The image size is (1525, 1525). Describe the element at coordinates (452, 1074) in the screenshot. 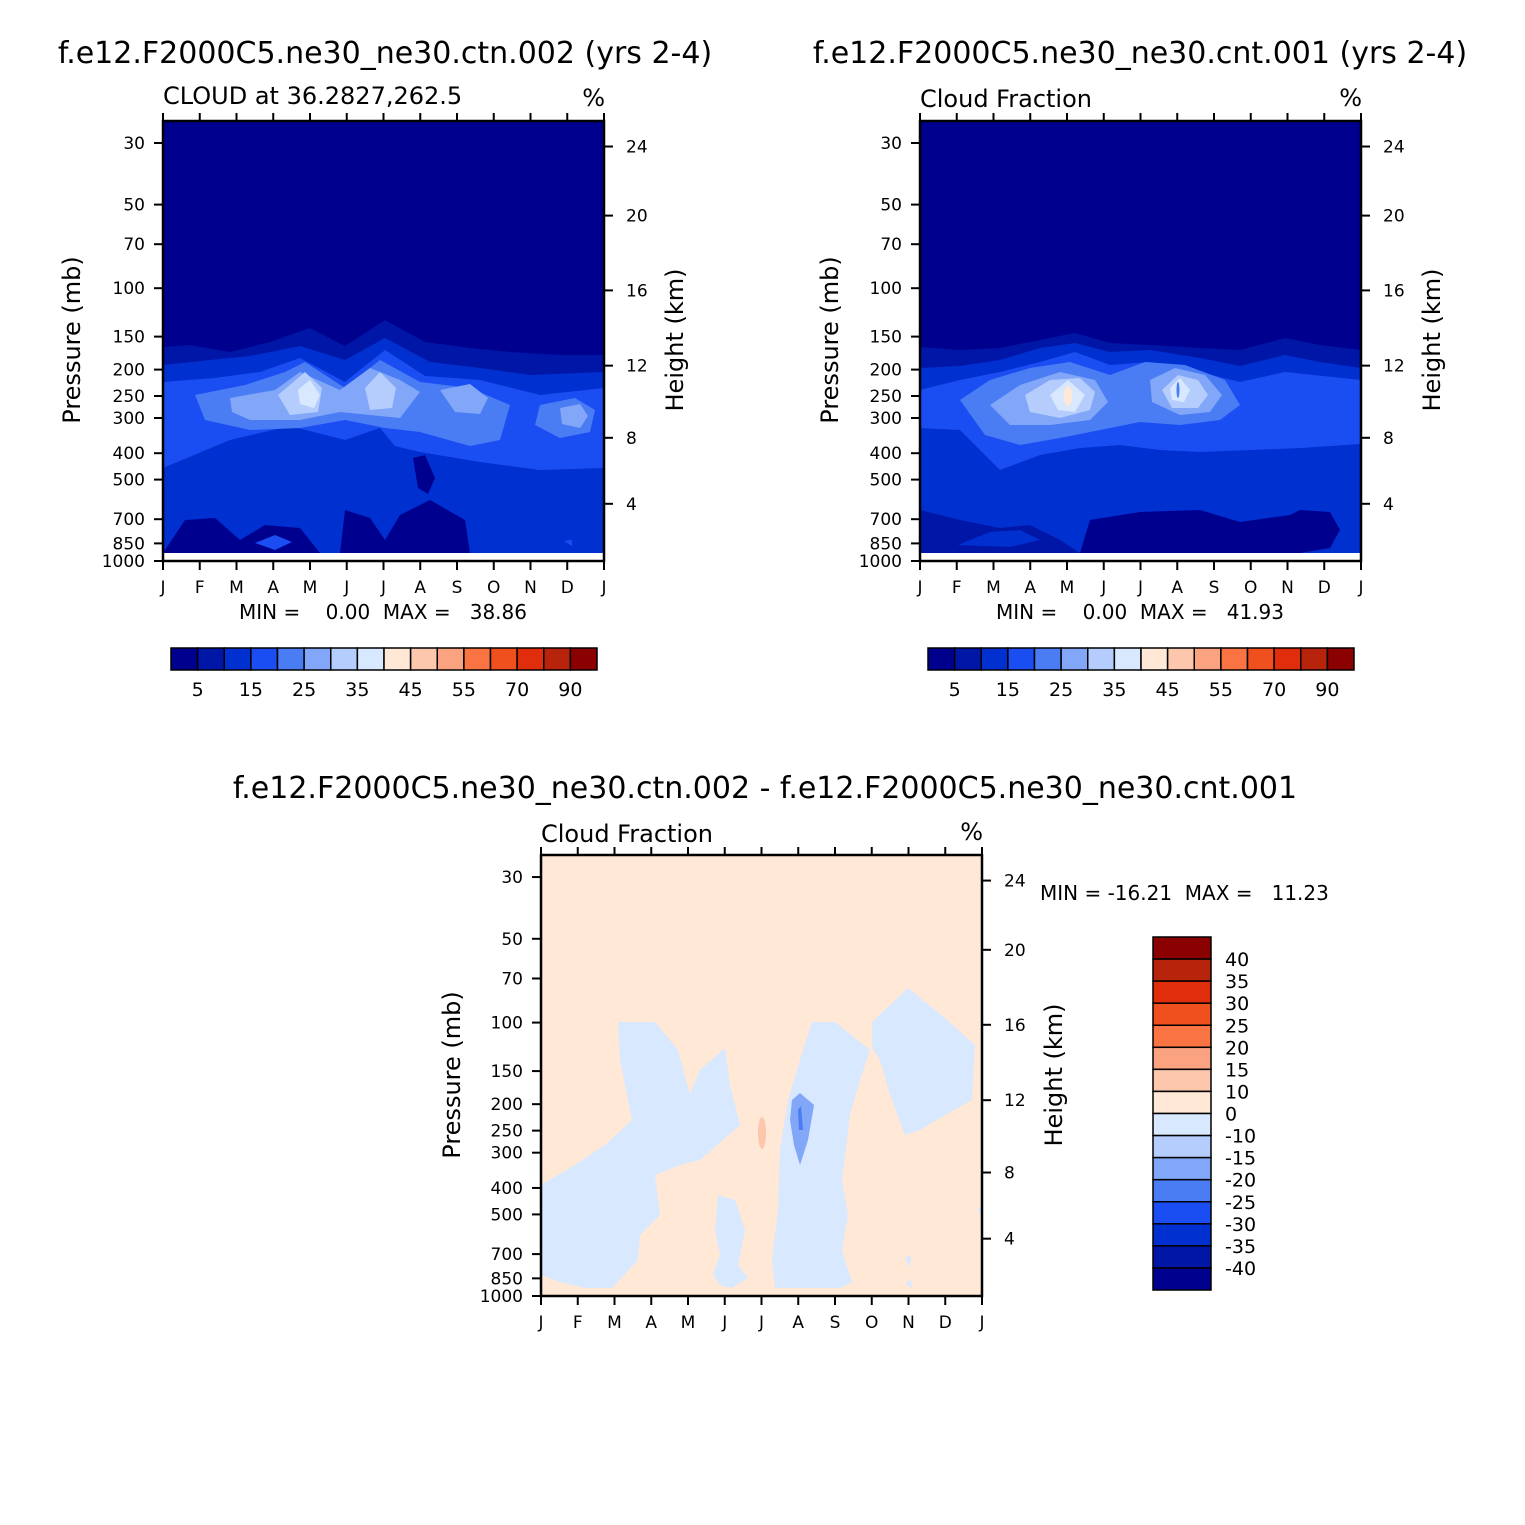

I see `panel3-ylabel: Pressure (mb)` at that location.